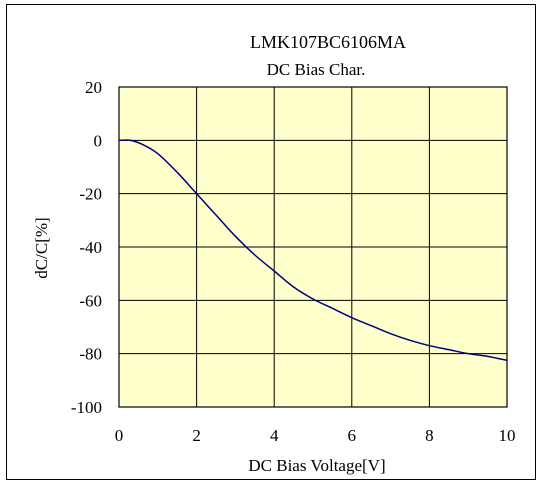  Describe the element at coordinates (90, 247) in the screenshot. I see `y-tick-label-3: -40` at that location.